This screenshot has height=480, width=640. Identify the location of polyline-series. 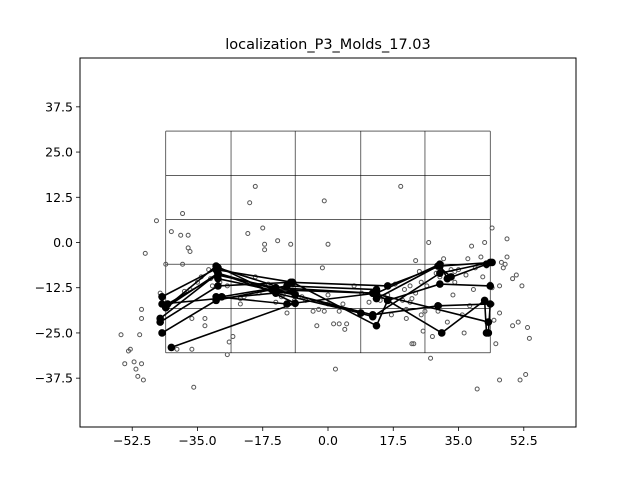
(326, 305).